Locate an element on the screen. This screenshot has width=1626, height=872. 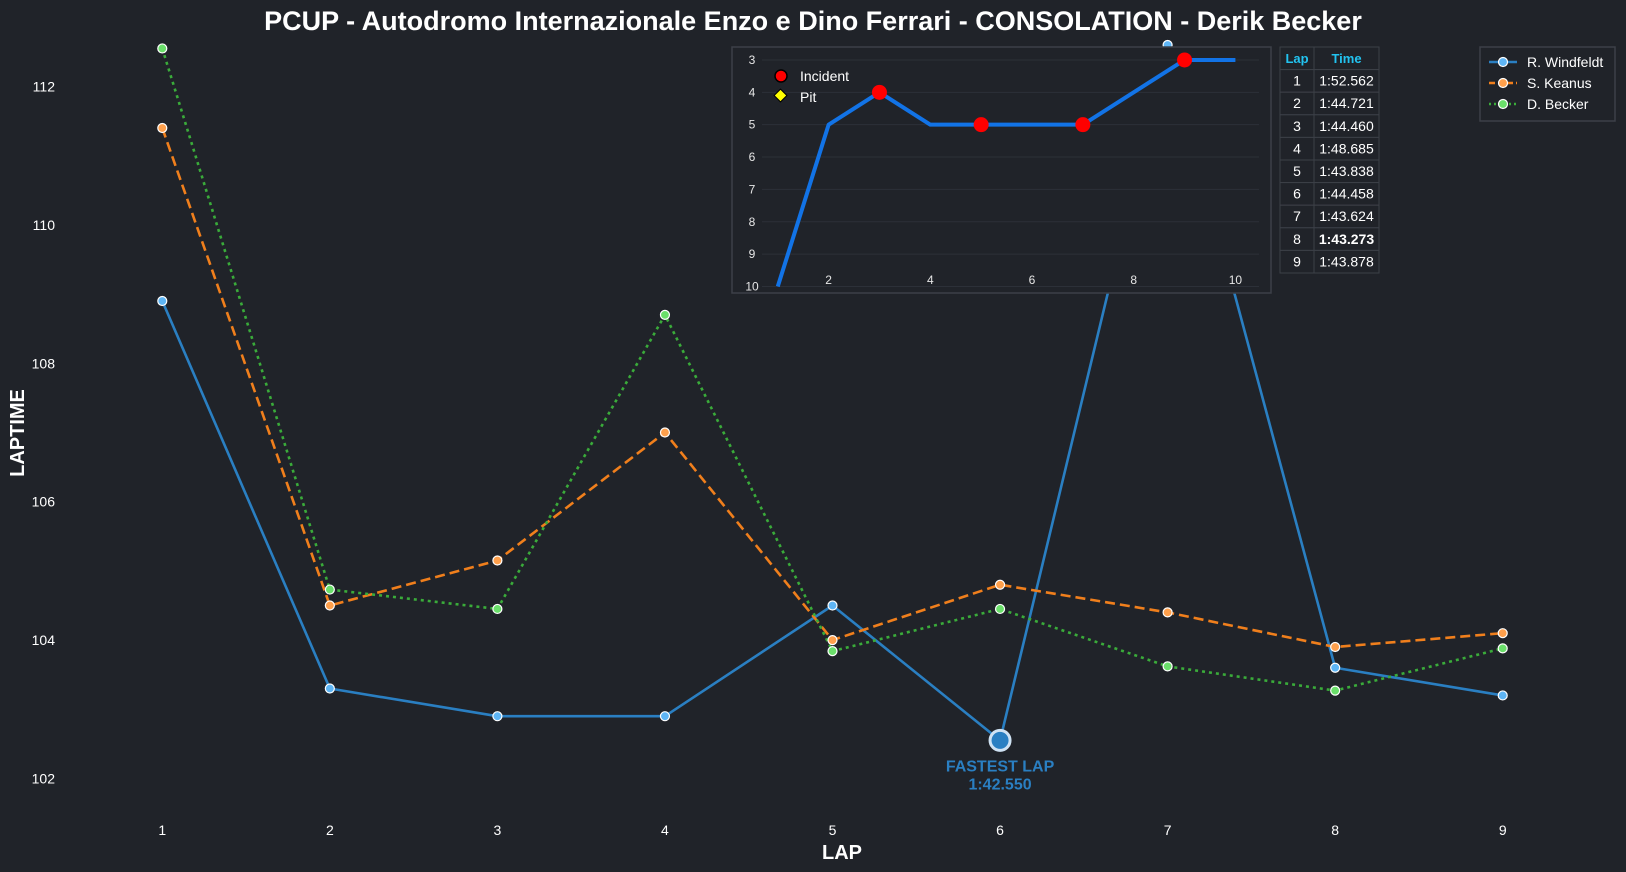
table-lap-cell: 7 is located at coordinates (1297, 216).